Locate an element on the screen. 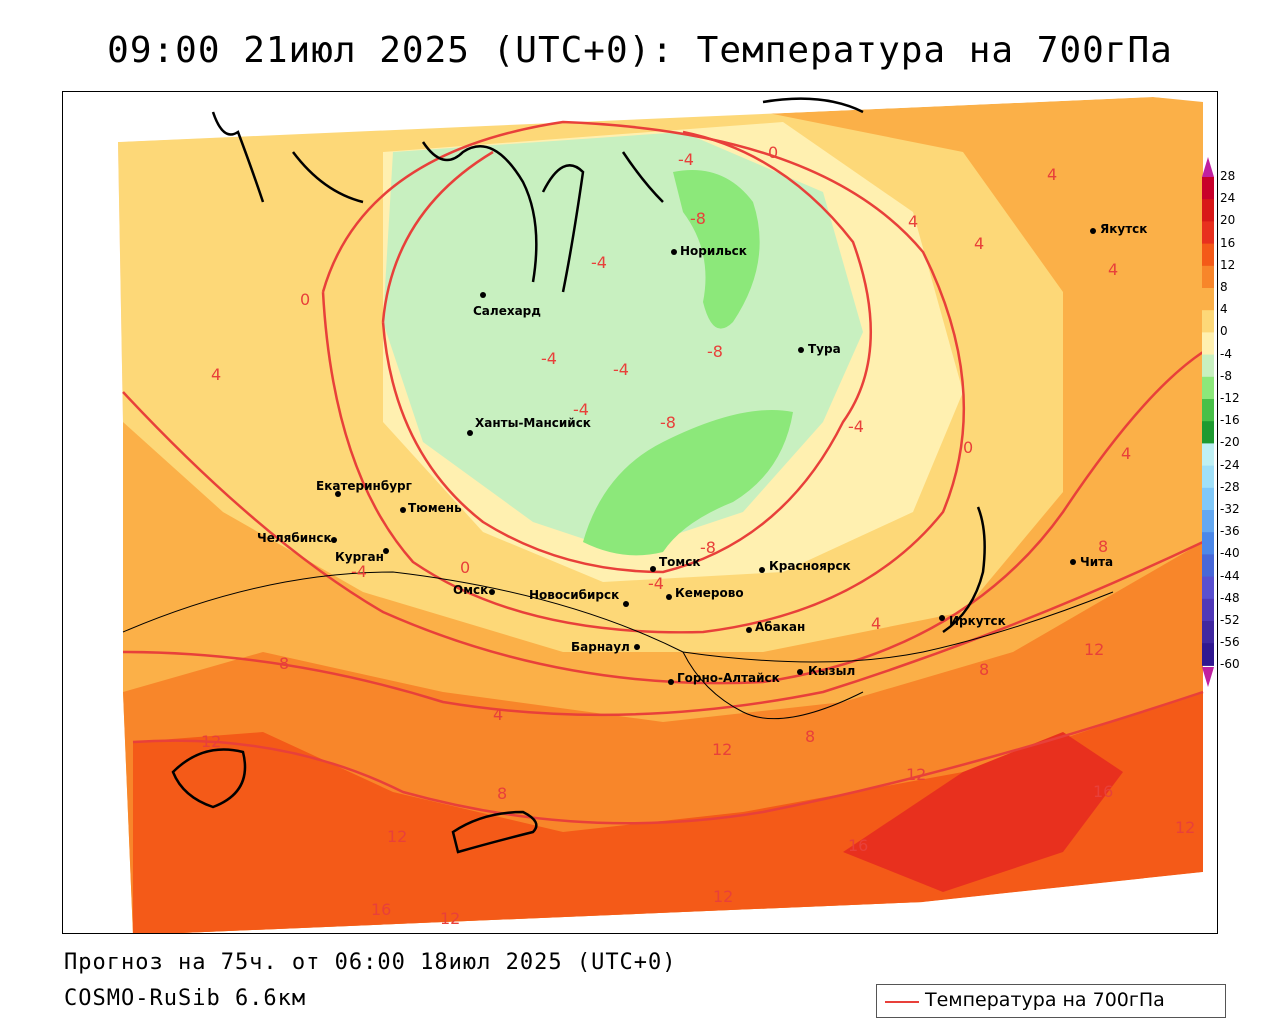 This screenshot has width=1280, height=1024. city-tyumen: Тюмень is located at coordinates (431, 508).